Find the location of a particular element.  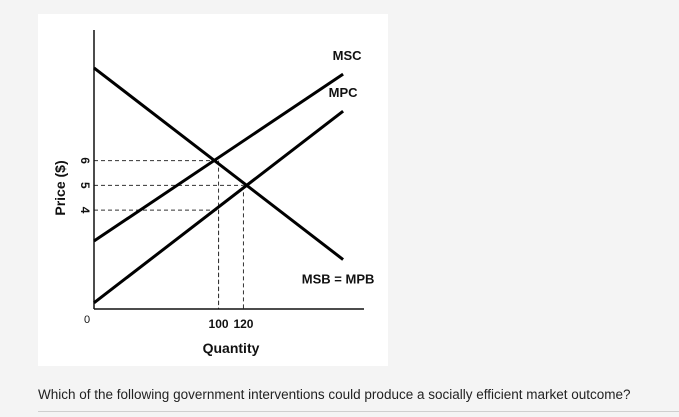

curve-label: MPC is located at coordinates (344, 92).